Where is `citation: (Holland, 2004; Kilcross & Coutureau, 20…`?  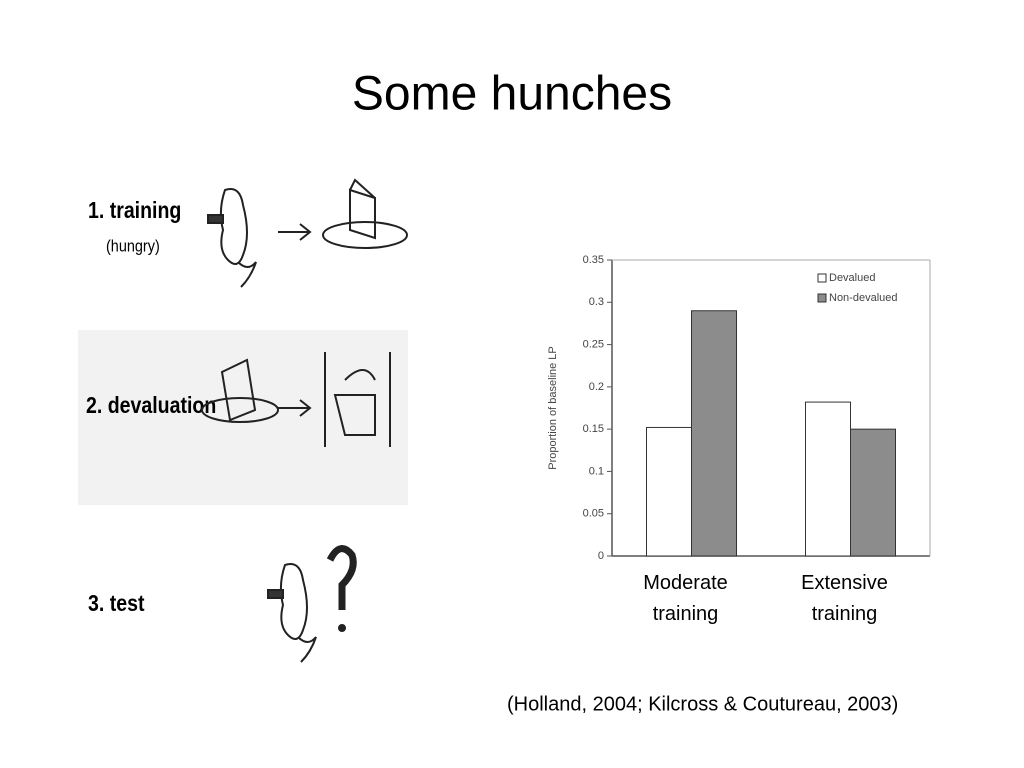 citation: (Holland, 2004; Kilcross & Coutureau, 20… is located at coordinates (702, 704).